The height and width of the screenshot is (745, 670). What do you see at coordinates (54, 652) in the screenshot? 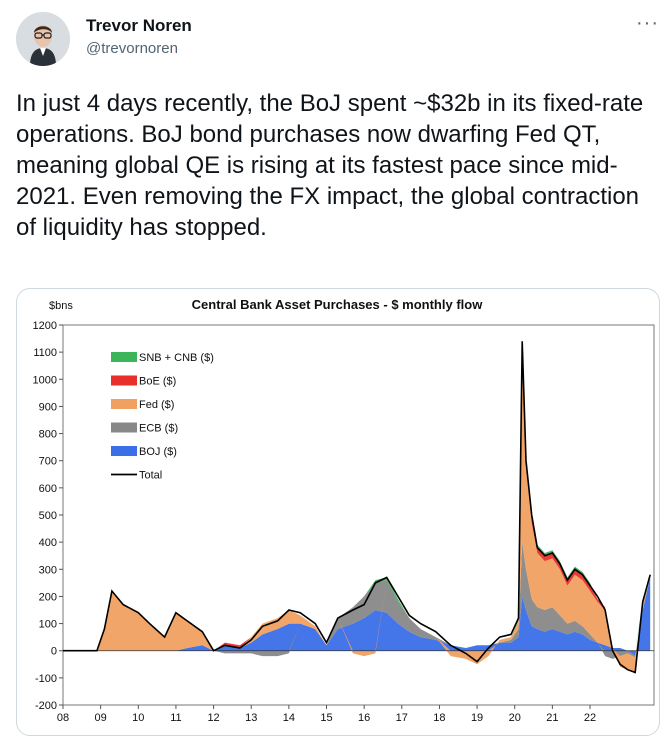
I see `y-tick-label: 0` at bounding box center [54, 652].